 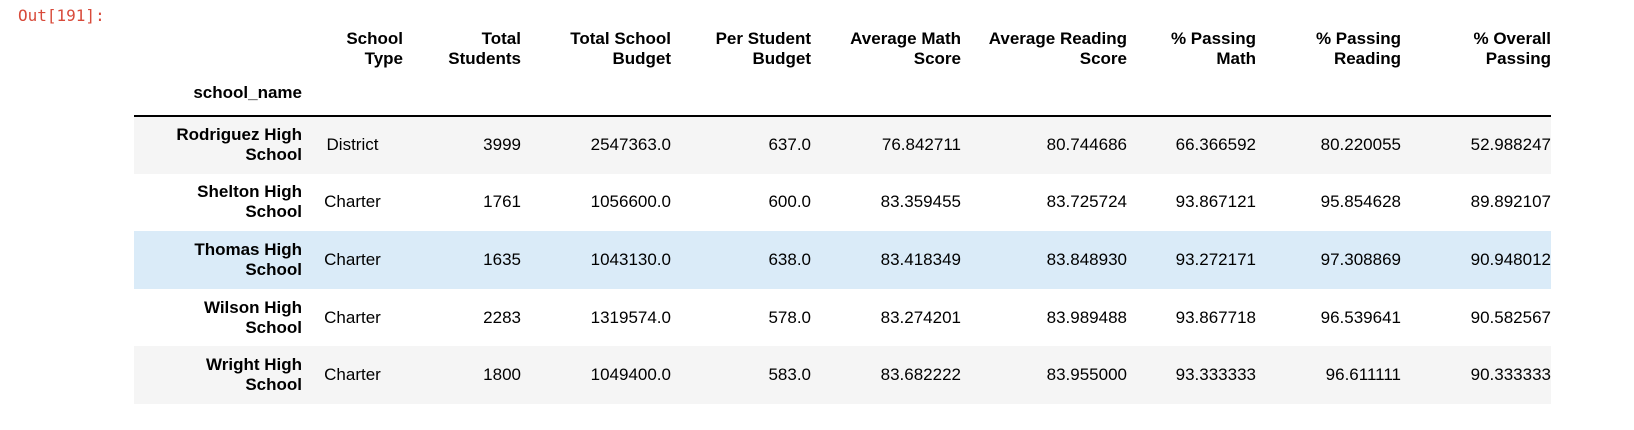 What do you see at coordinates (920, 375) in the screenshot?
I see `cell-avg-math: 83.682222` at bounding box center [920, 375].